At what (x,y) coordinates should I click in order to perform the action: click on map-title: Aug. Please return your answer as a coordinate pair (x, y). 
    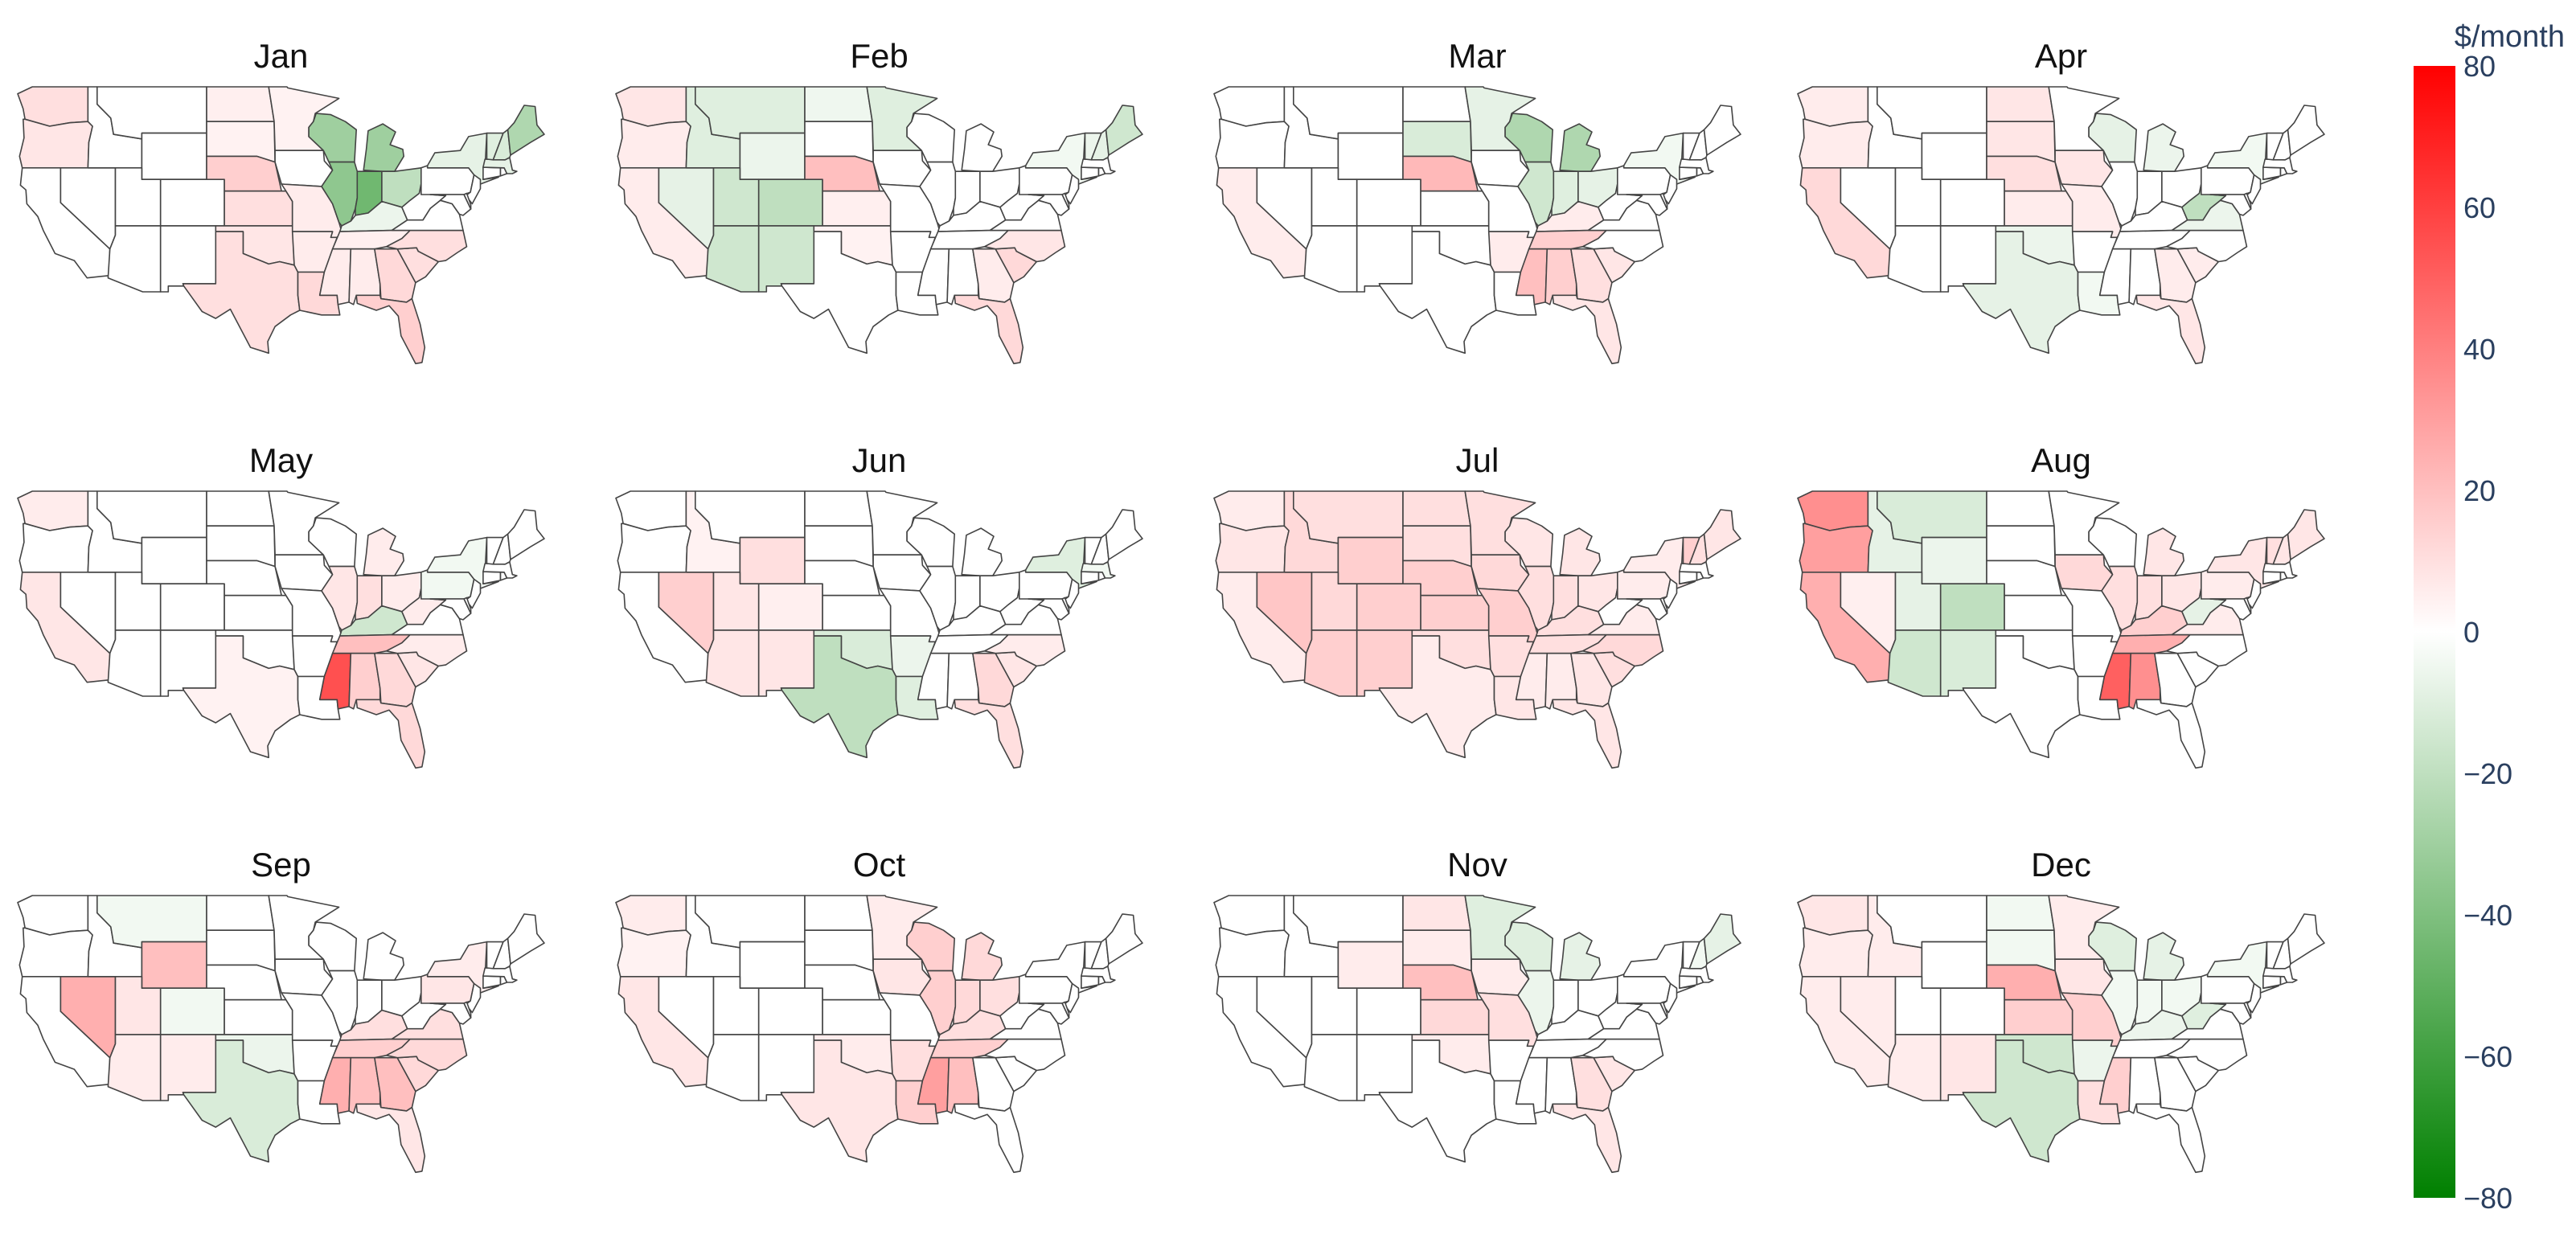
    Looking at the image, I should click on (2061, 460).